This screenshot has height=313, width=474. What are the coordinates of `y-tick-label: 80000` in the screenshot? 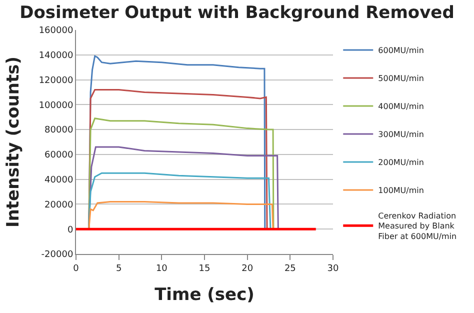 It's located at (59, 131).